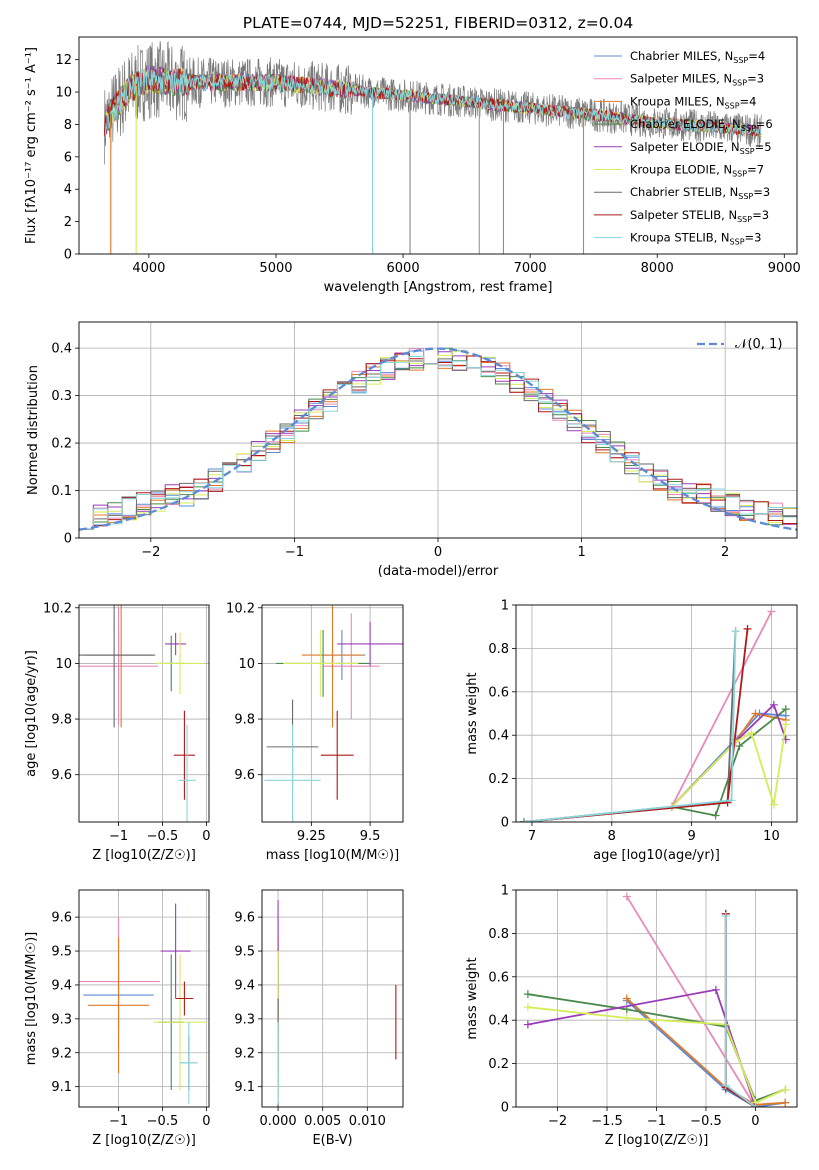 Image resolution: width=819 pixels, height=1170 pixels. I want to click on y-tick-label: 9.1, so click(61, 1087).